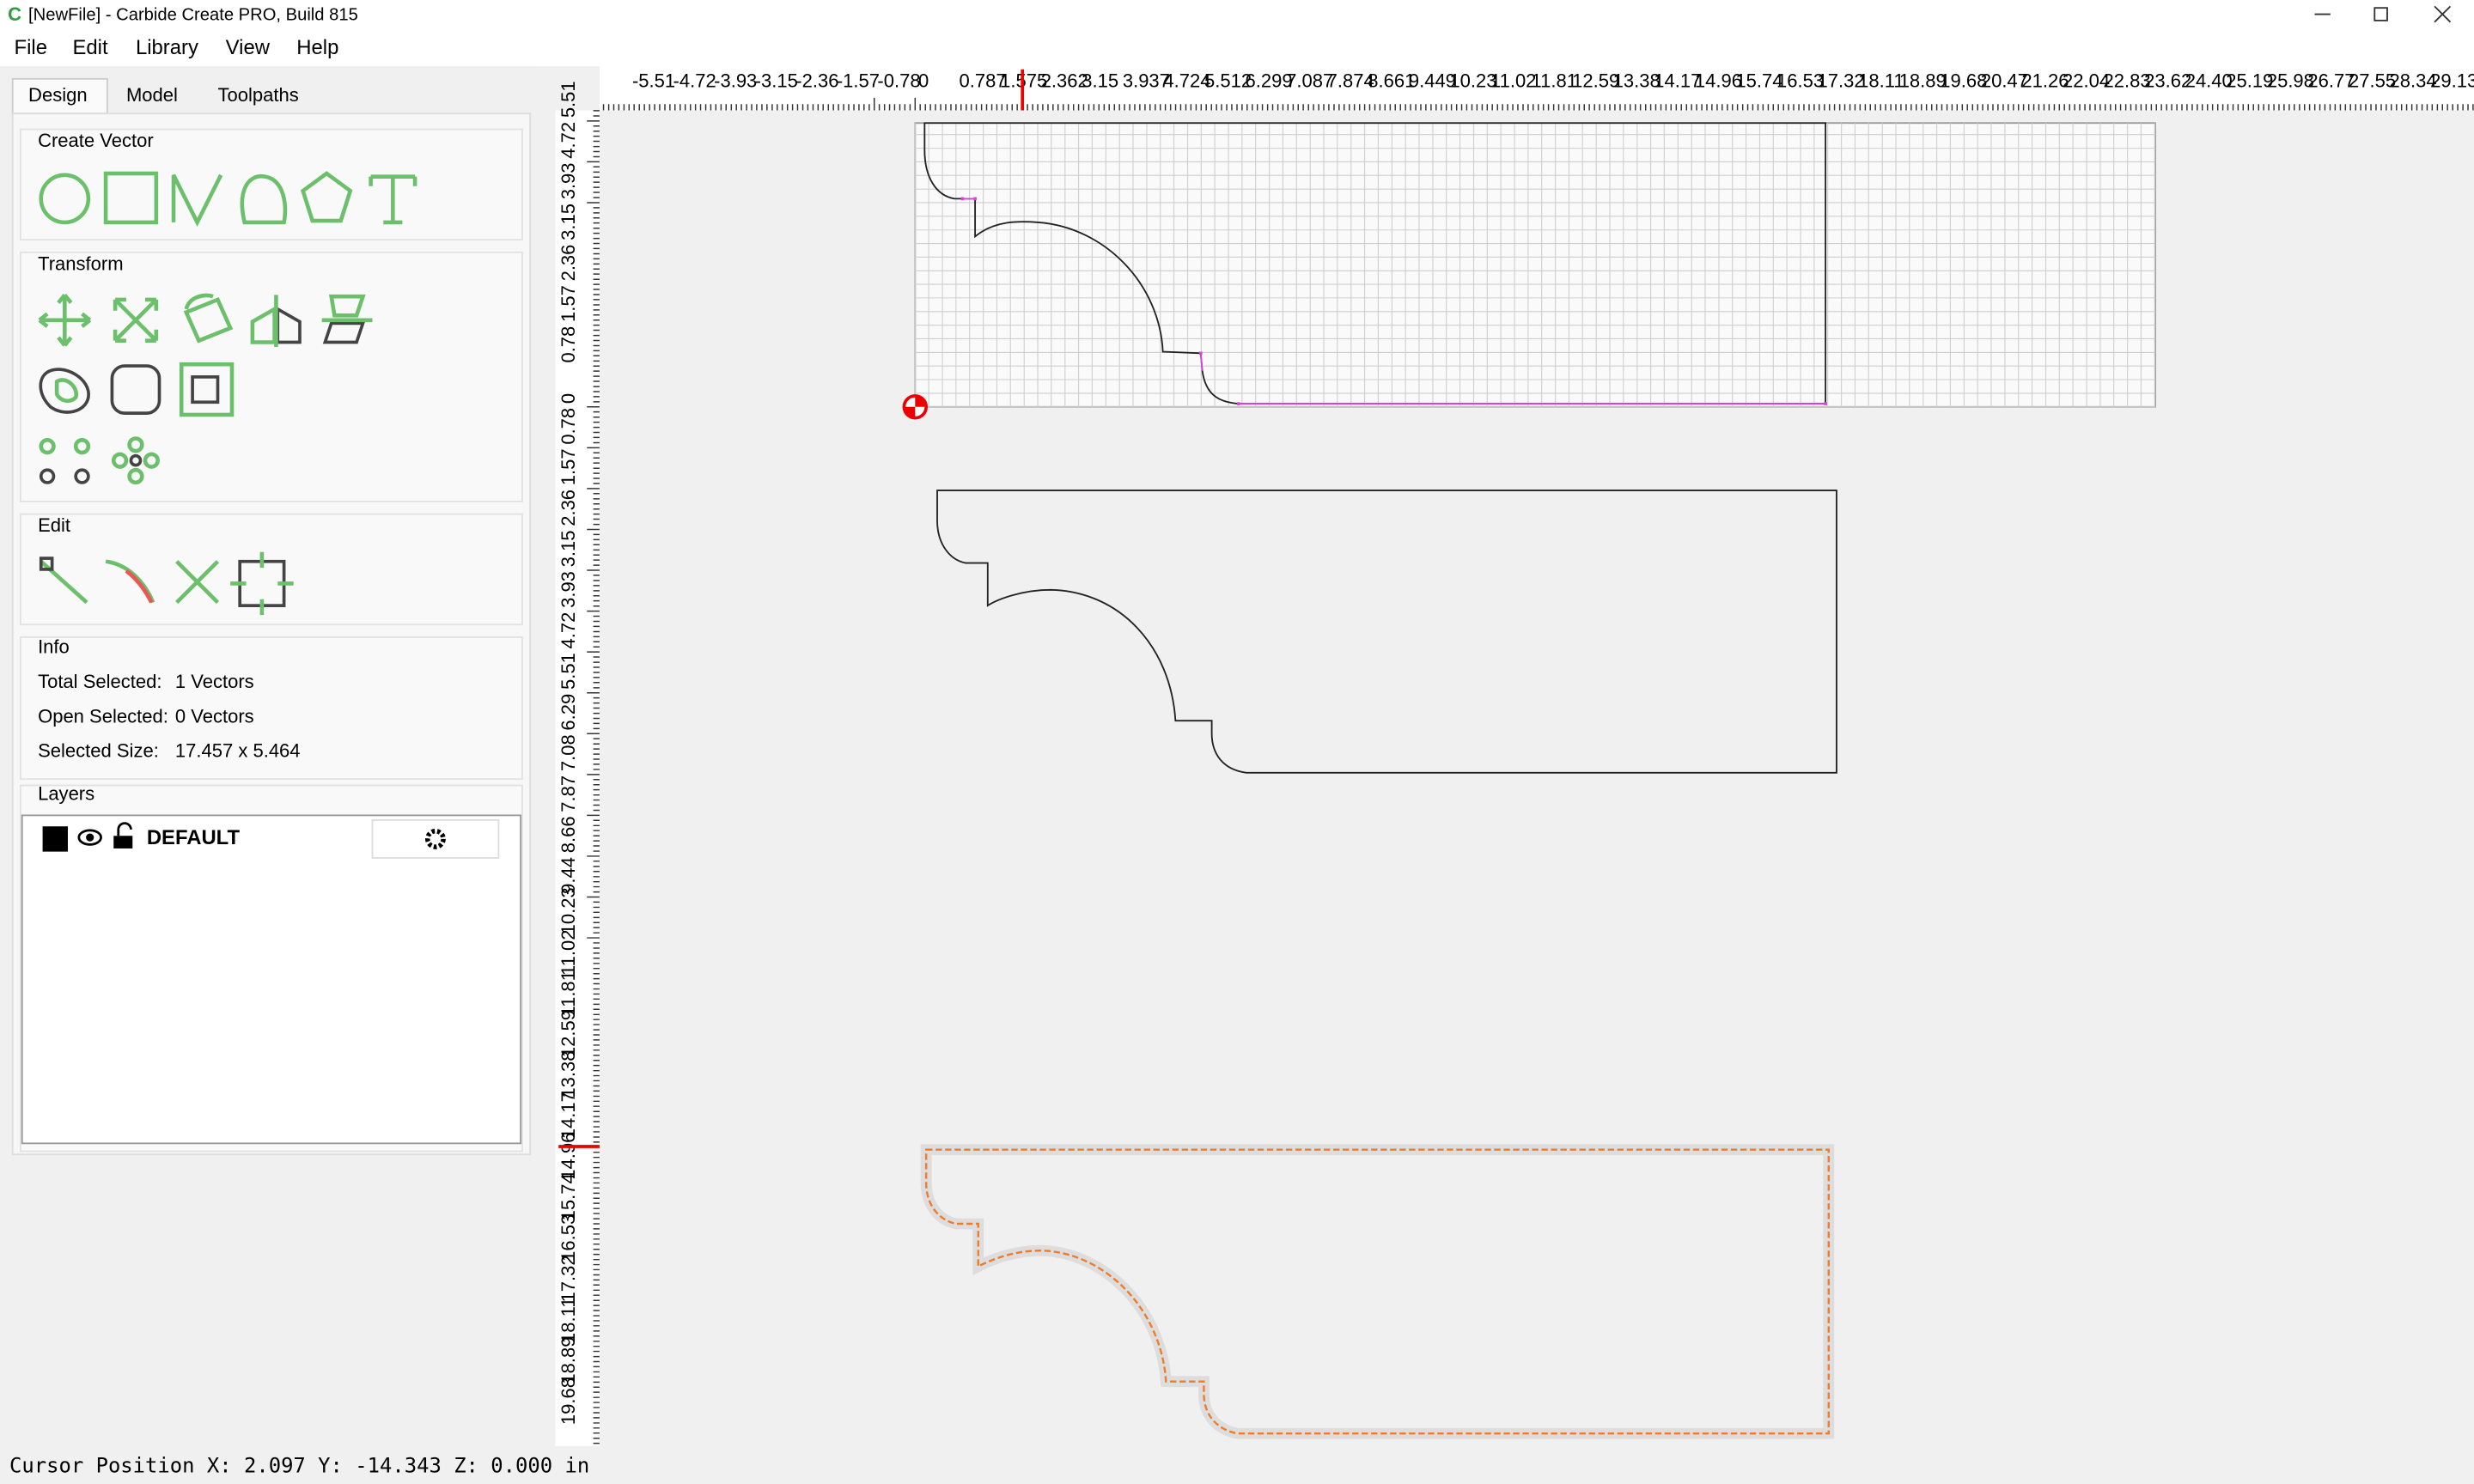 Image resolution: width=2474 pixels, height=1484 pixels. Describe the element at coordinates (776, 80) in the screenshot. I see `ruler-label: -3.15` at that location.